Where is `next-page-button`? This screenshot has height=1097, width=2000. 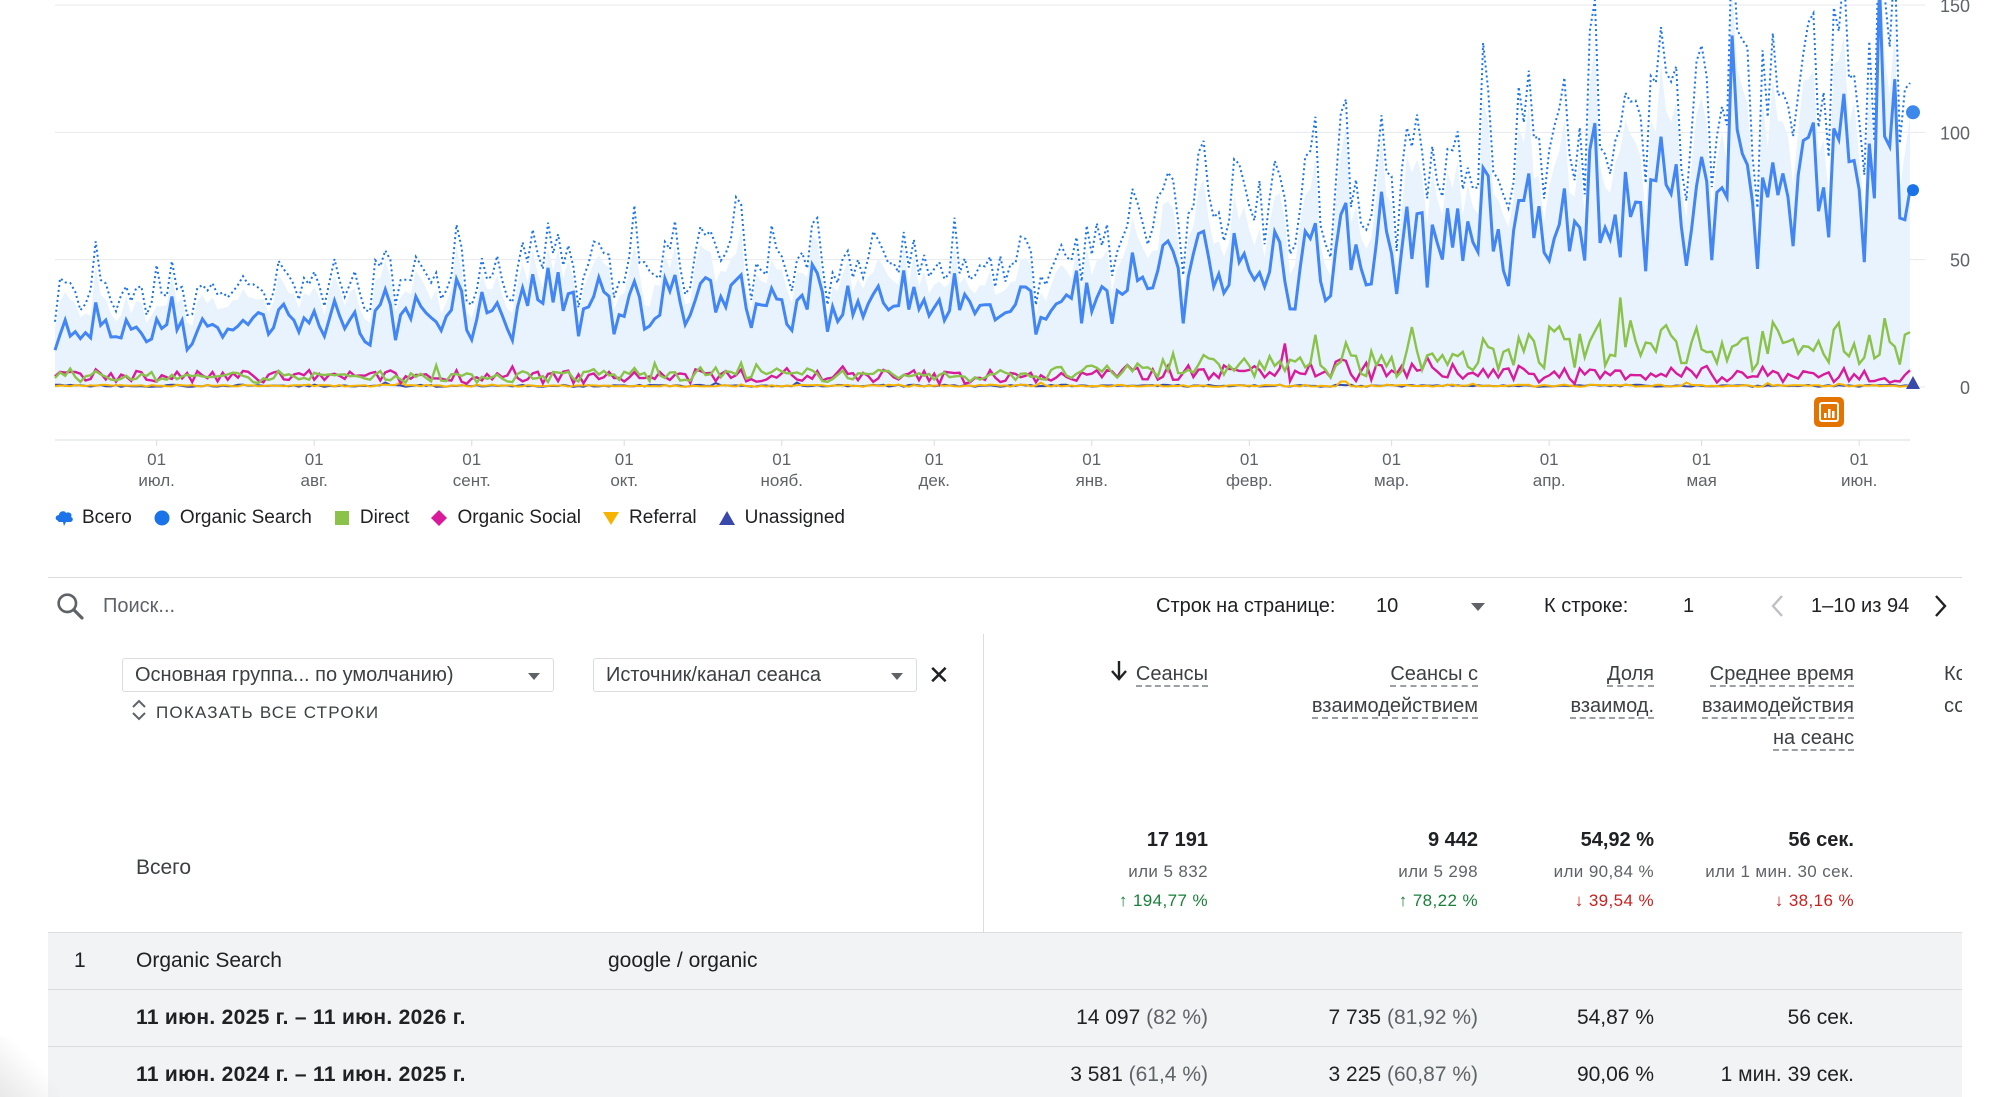
next-page-button is located at coordinates (1940, 606).